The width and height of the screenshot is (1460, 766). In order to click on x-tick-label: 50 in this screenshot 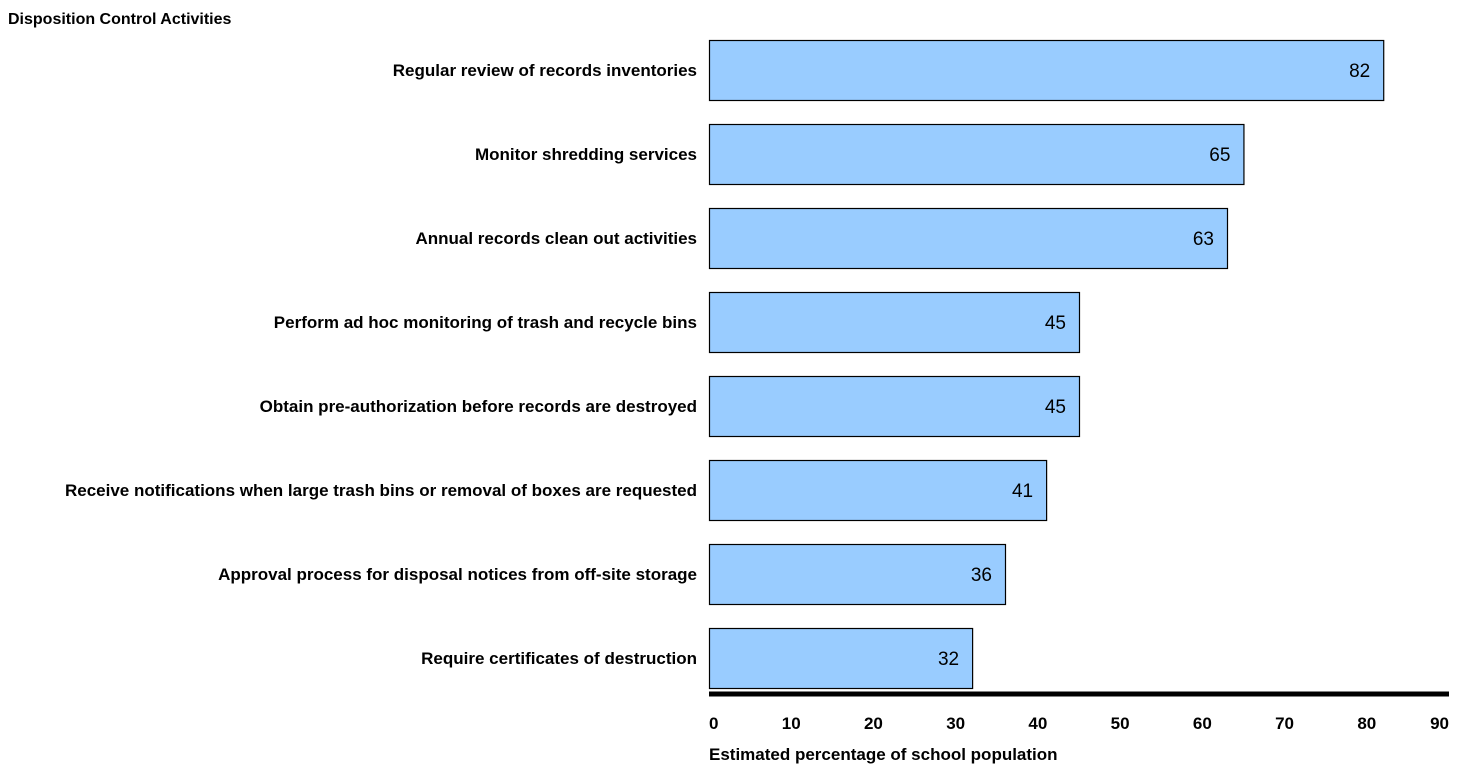, I will do `click(1120, 723)`.